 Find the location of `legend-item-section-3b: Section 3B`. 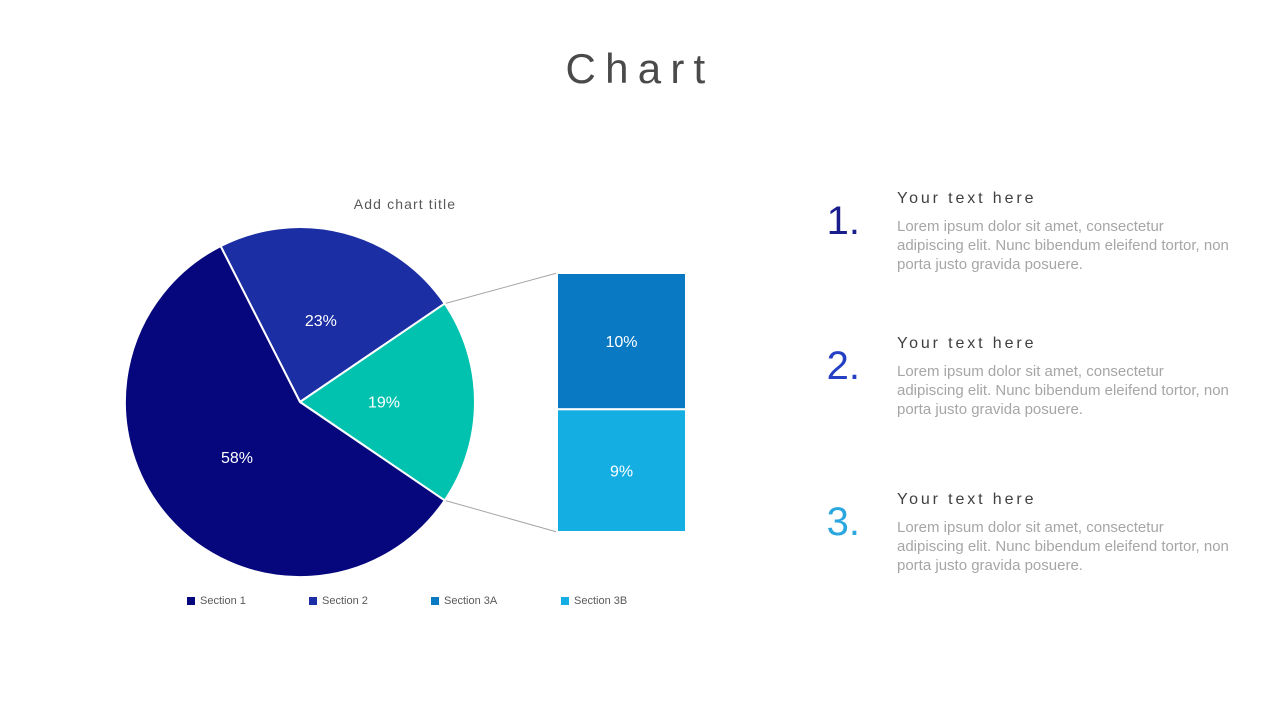

legend-item-section-3b: Section 3B is located at coordinates (594, 601).